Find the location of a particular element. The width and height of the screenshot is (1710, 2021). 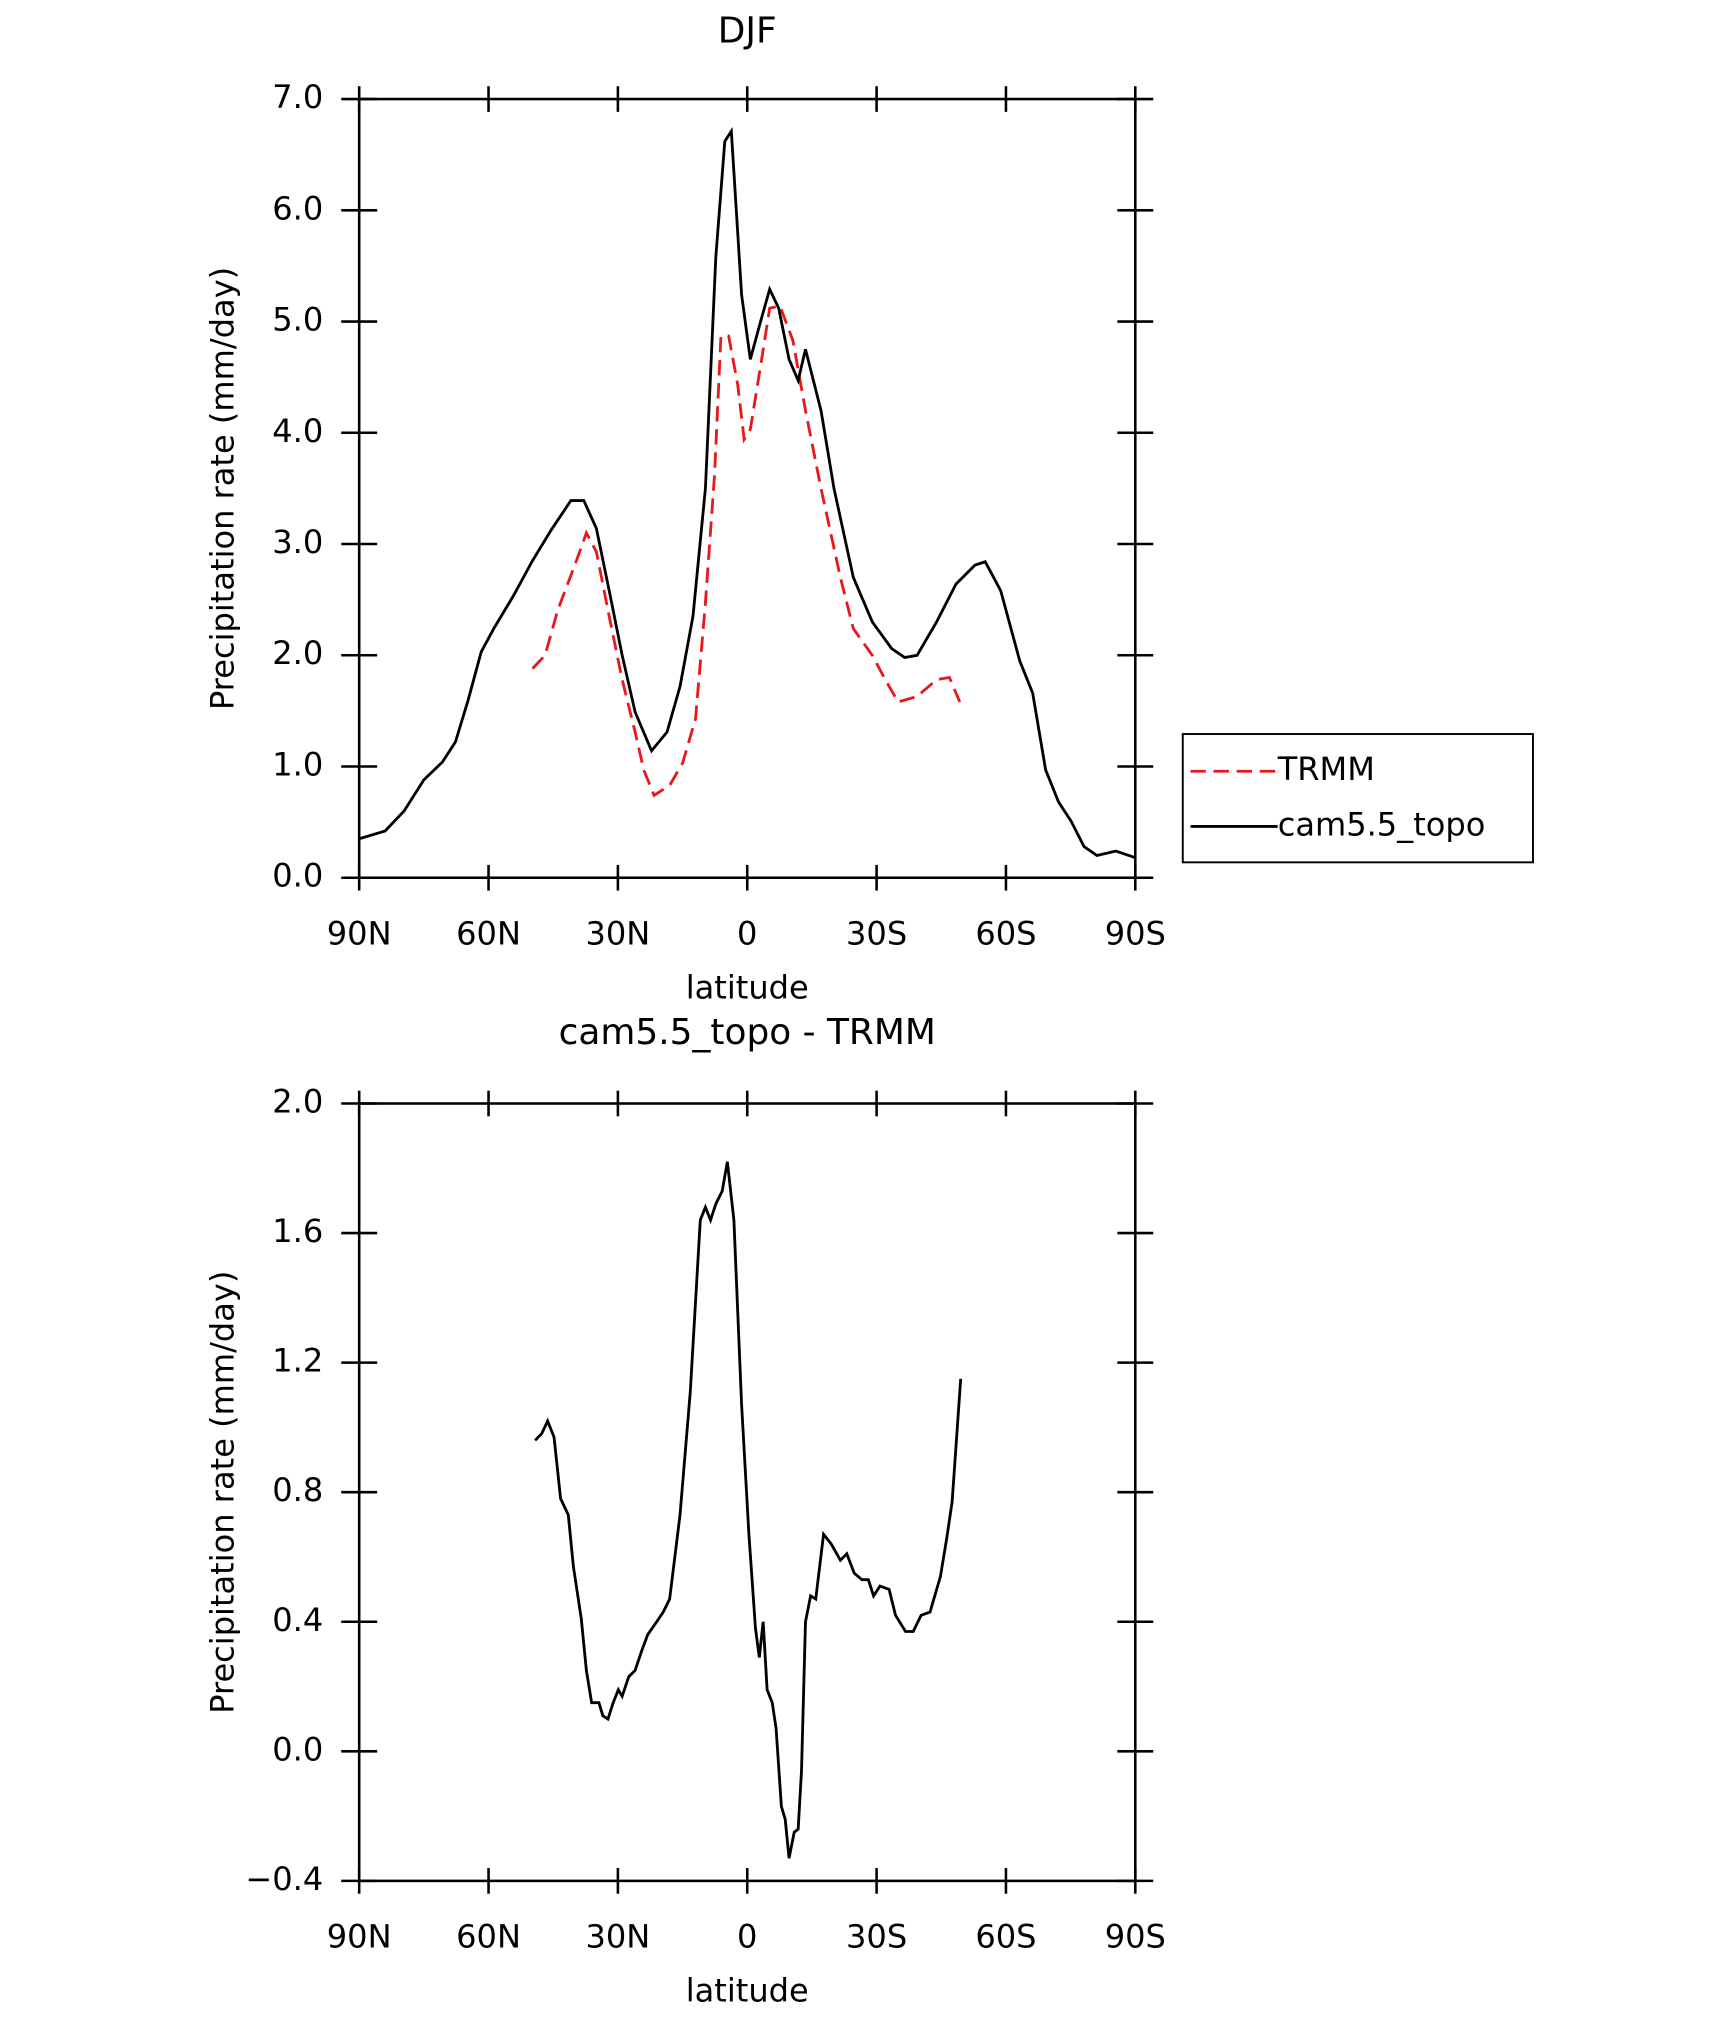

y-tick-label: 0.8 is located at coordinates (297, 1490).